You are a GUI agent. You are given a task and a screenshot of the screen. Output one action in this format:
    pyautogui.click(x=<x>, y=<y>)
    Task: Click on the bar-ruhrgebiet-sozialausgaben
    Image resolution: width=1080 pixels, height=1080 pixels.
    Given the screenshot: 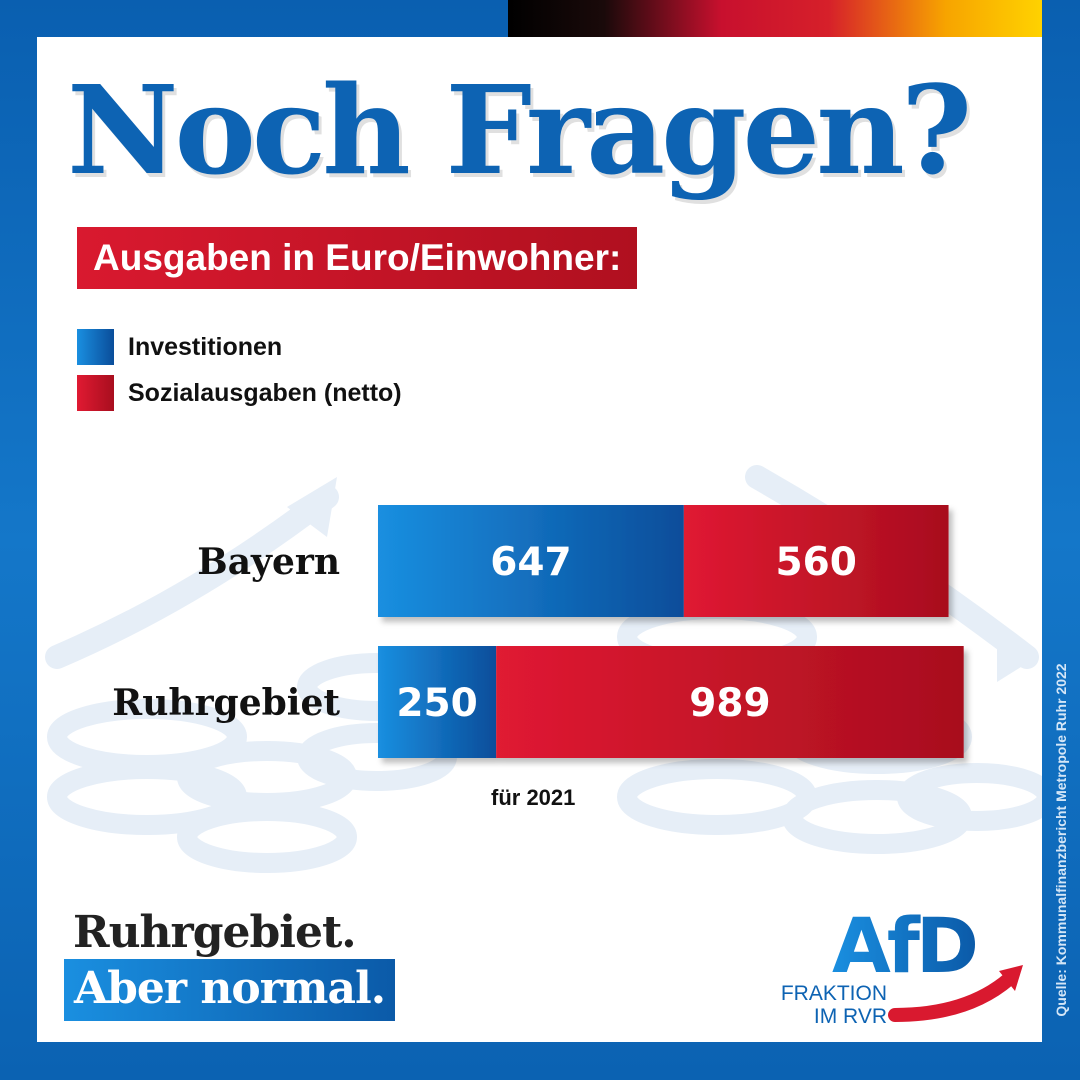 What is the action you would take?
    pyautogui.click(x=730, y=702)
    